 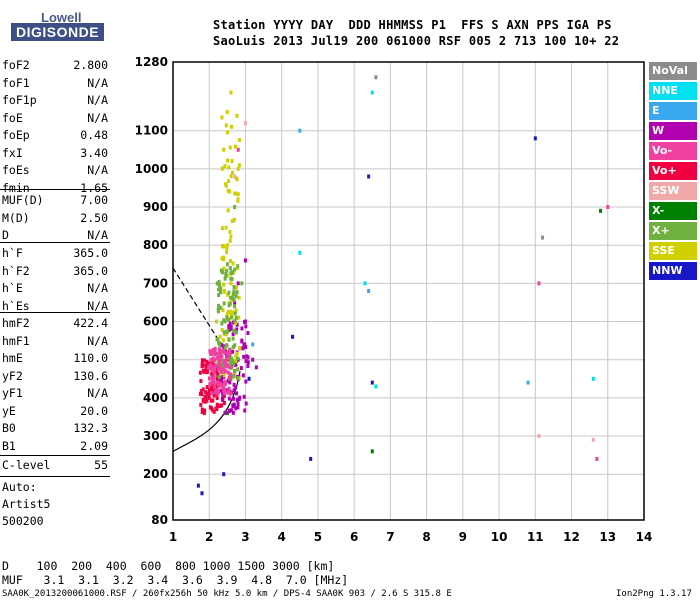 What do you see at coordinates (55, 306) in the screenshot?
I see `param-row: h`Es N/A` at bounding box center [55, 306].